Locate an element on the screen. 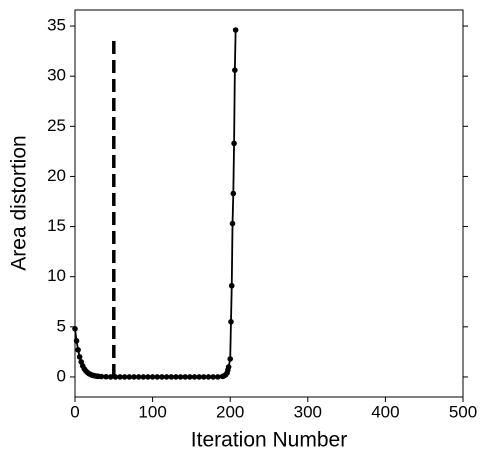  x-tick-label: 400 is located at coordinates (385, 411).